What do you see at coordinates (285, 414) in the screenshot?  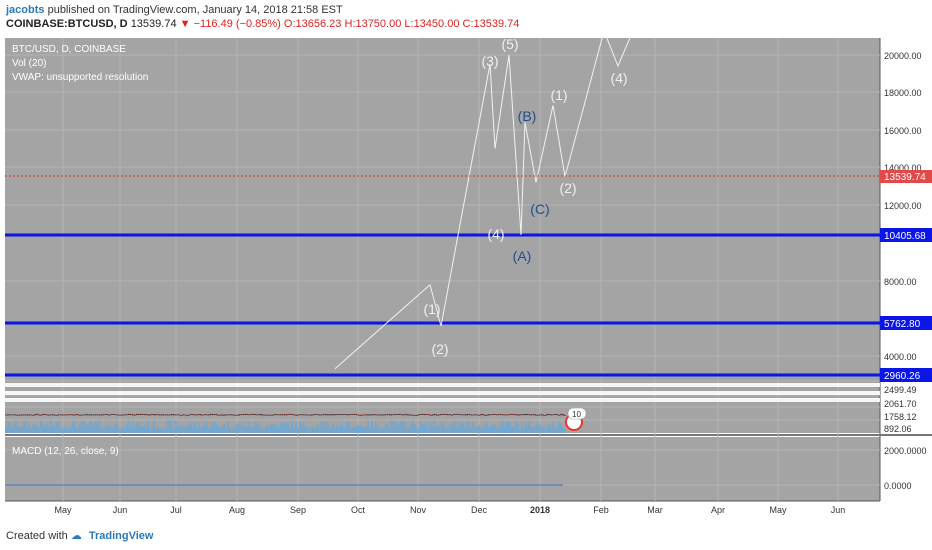 I see `candles` at bounding box center [285, 414].